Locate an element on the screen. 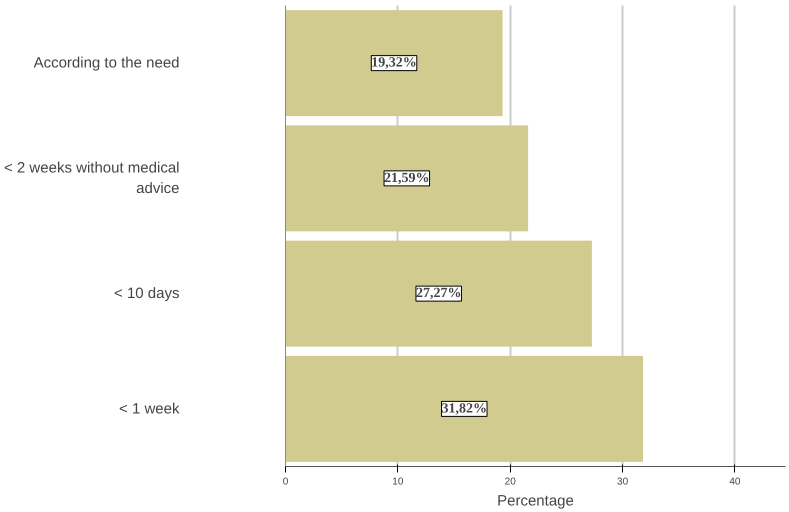 The height and width of the screenshot is (512, 789). data-label: 19,32% is located at coordinates (394, 63).